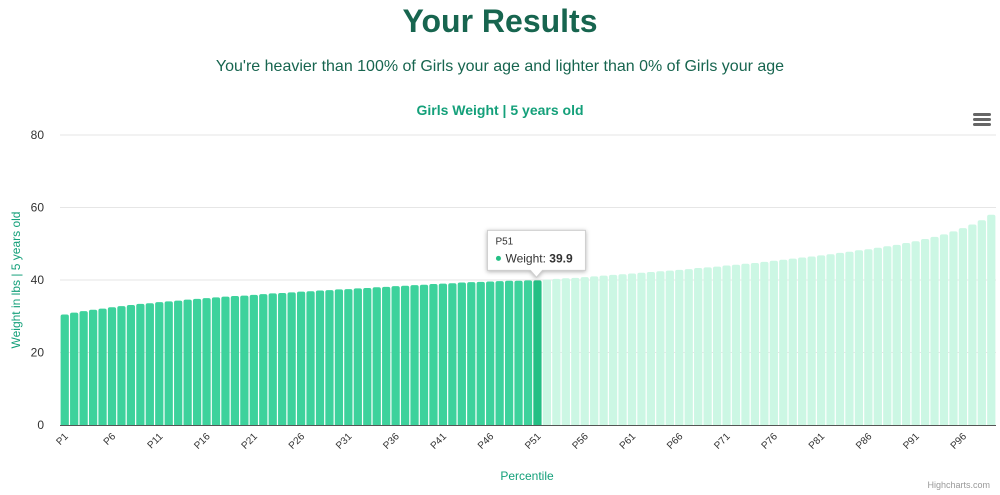  What do you see at coordinates (367, 356) in the screenshot?
I see `bar-p33` at bounding box center [367, 356].